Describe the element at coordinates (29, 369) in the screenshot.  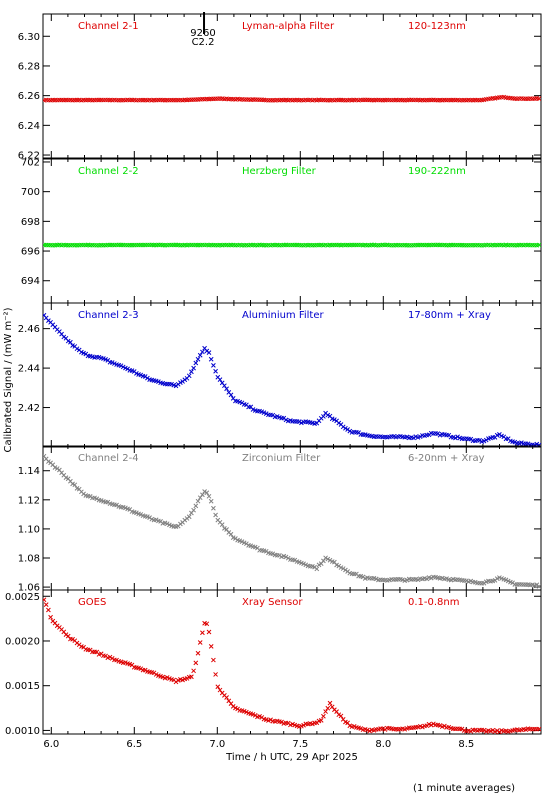
I see `y-tick-label: 2.44` at that location.